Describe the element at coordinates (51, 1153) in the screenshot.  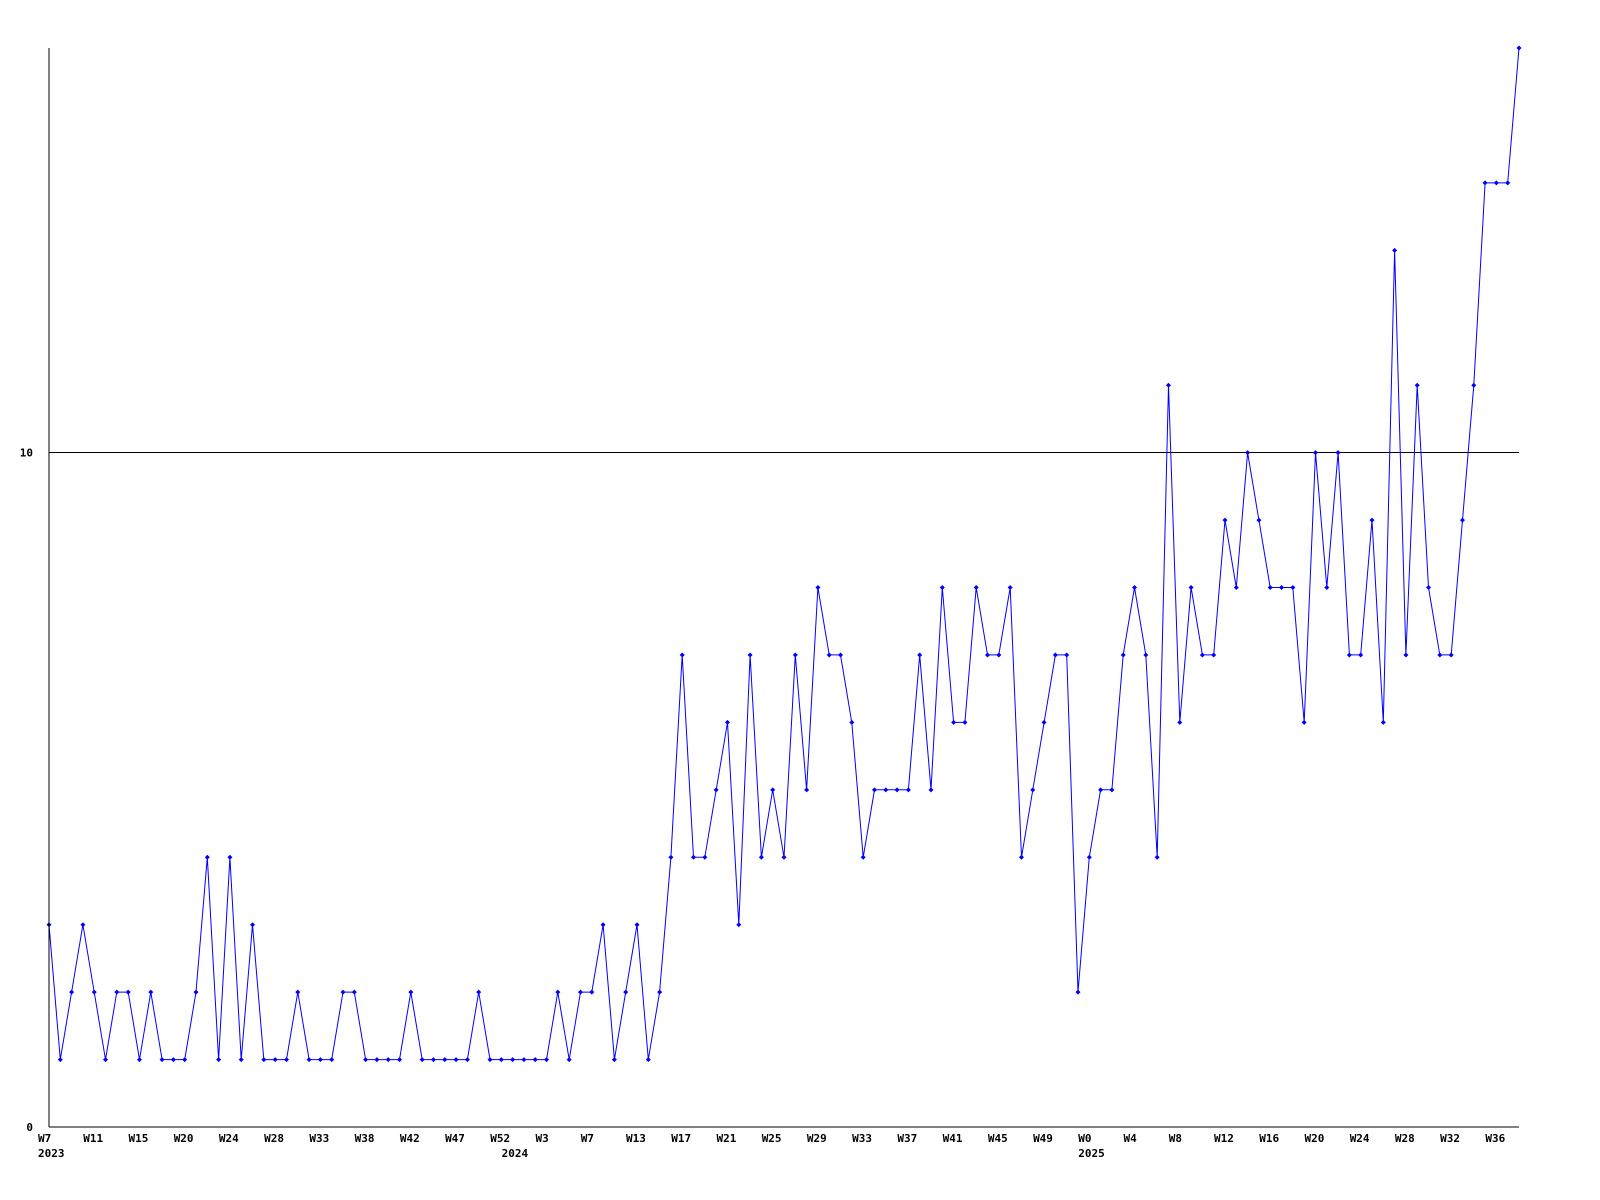
I see `year-label: 2023` at that location.